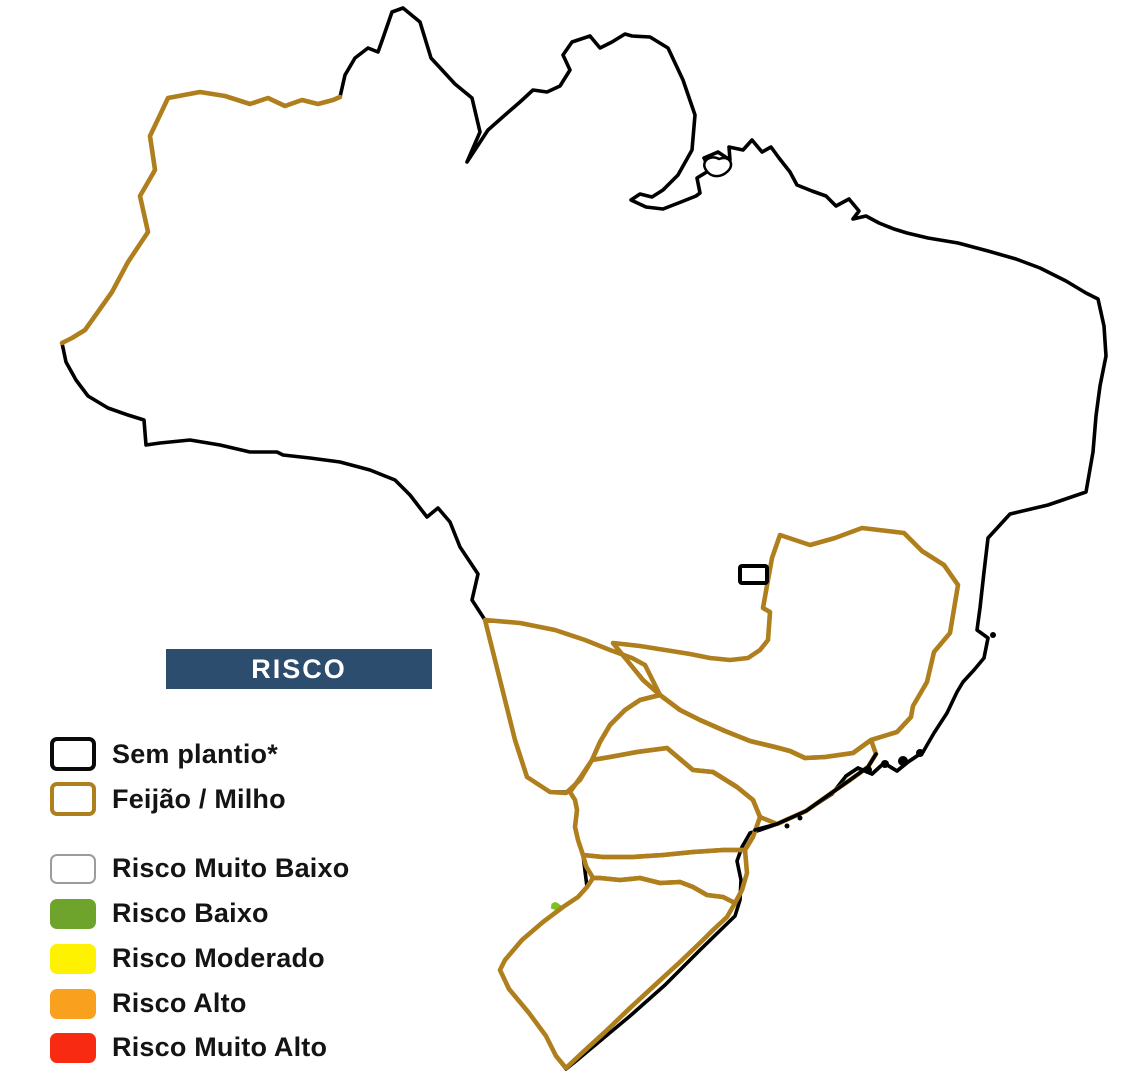 The height and width of the screenshot is (1080, 1136). I want to click on legend-label: Feijão / Milho, so click(199, 798).